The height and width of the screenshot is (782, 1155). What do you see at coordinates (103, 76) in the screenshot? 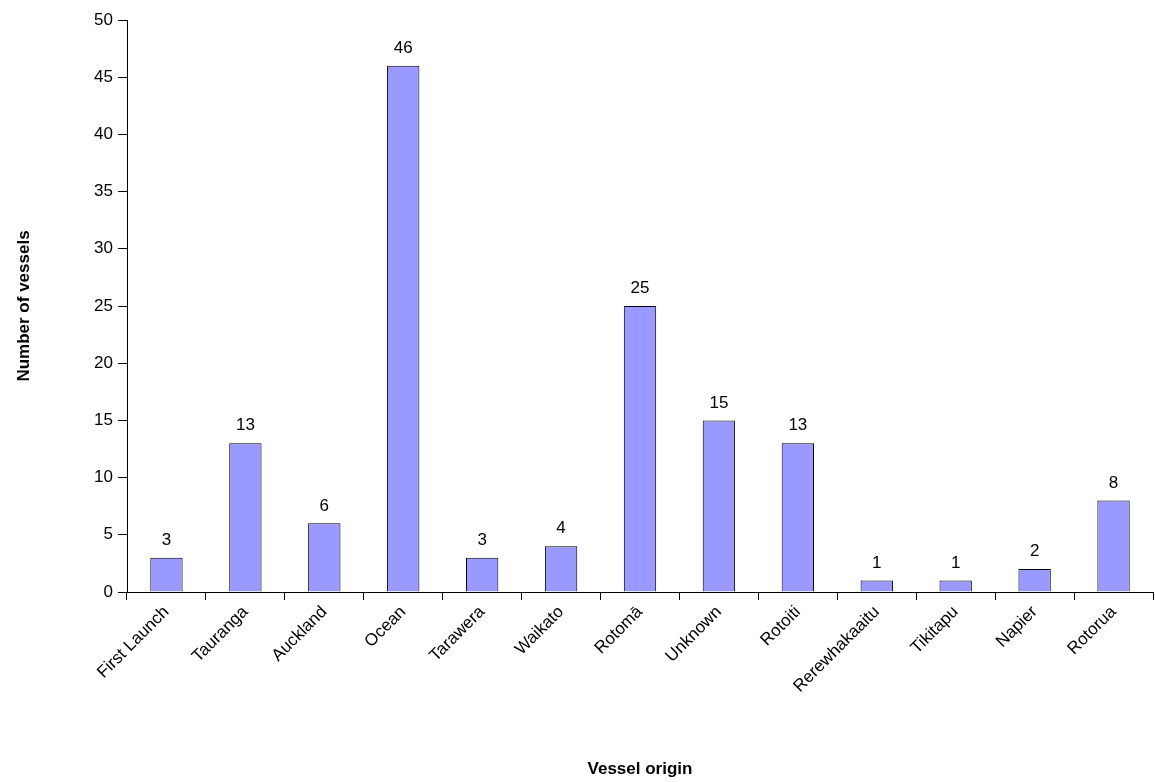
I see `y-tick-label: 45` at bounding box center [103, 76].